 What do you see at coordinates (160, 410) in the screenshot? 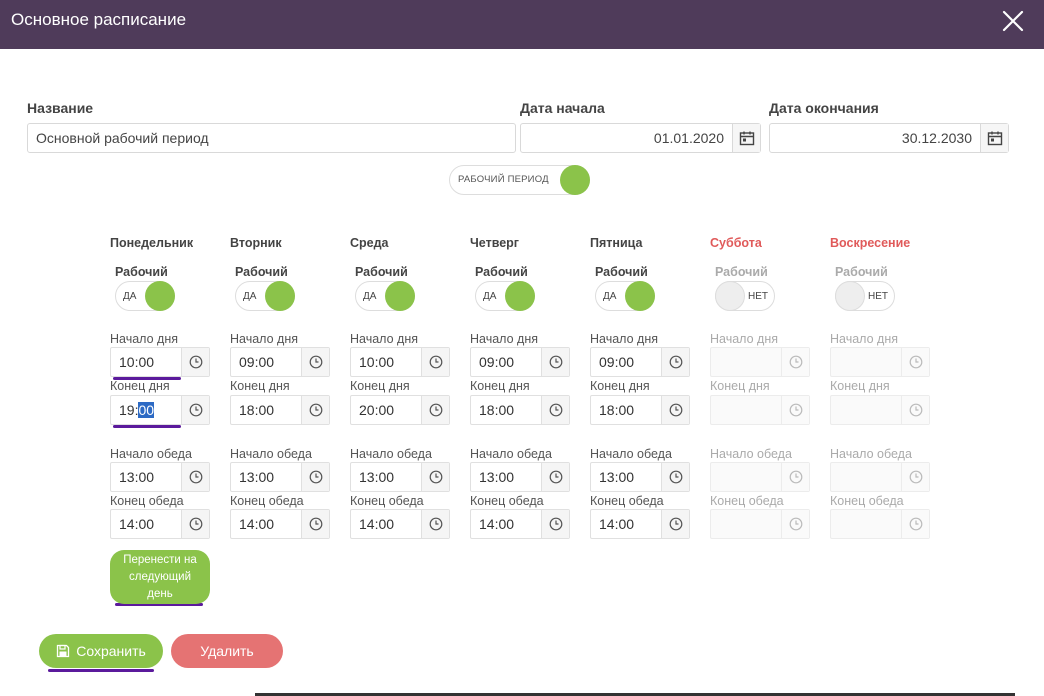
I see `day-end-input: 19:00` at bounding box center [160, 410].